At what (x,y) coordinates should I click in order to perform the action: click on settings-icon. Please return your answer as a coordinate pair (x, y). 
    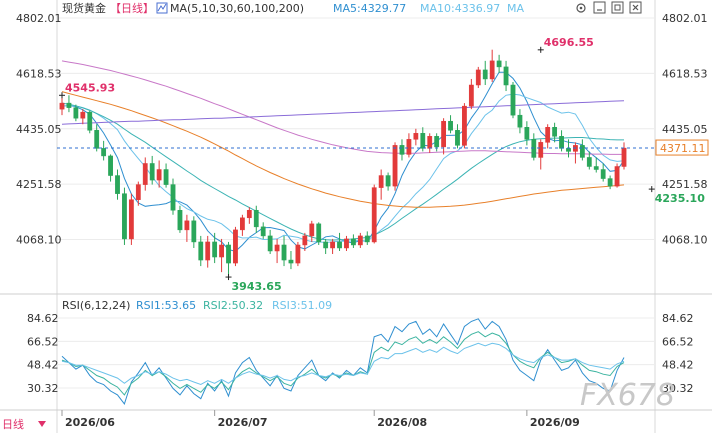
    Looking at the image, I should click on (581, 8).